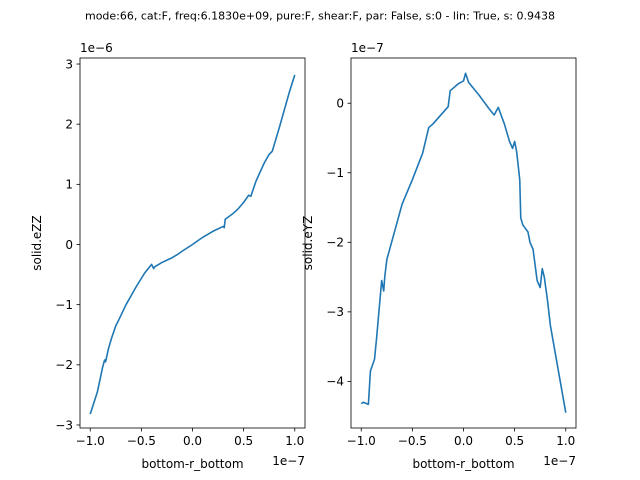  What do you see at coordinates (367, 48) in the screenshot?
I see `y-axis-multiplier: 1e−7` at bounding box center [367, 48].